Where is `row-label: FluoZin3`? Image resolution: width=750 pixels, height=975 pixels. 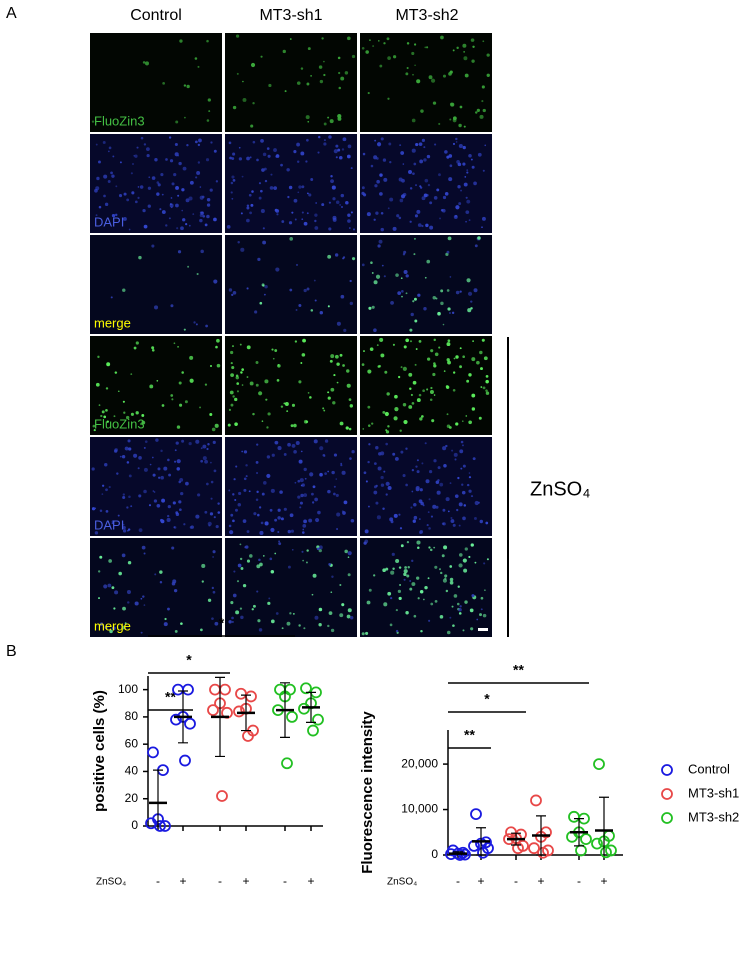
row-label: FluoZin3 is located at coordinates (119, 120).